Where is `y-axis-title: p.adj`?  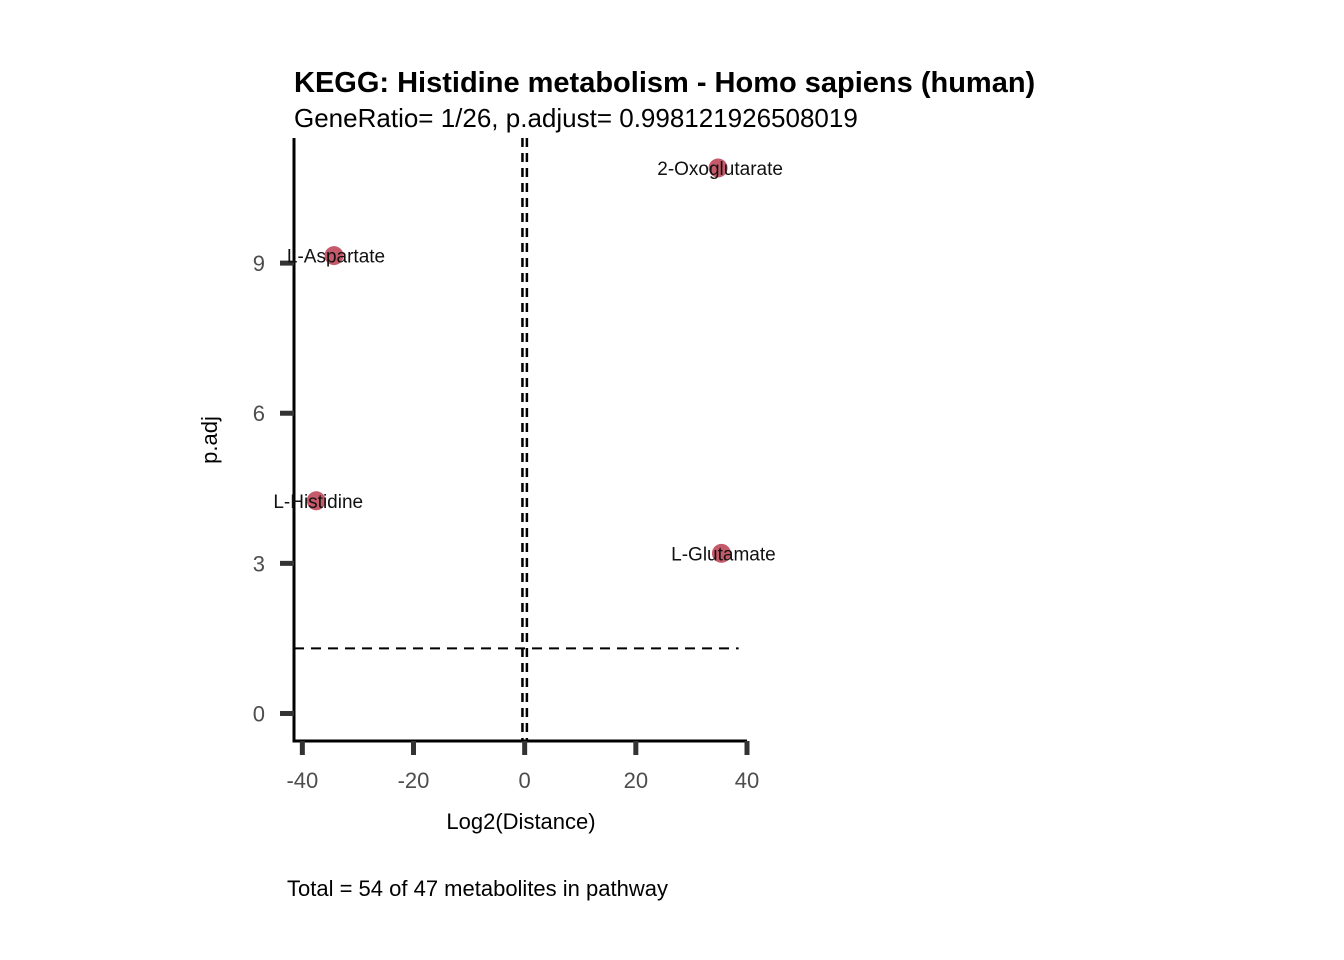
y-axis-title: p.adj is located at coordinates (209, 440).